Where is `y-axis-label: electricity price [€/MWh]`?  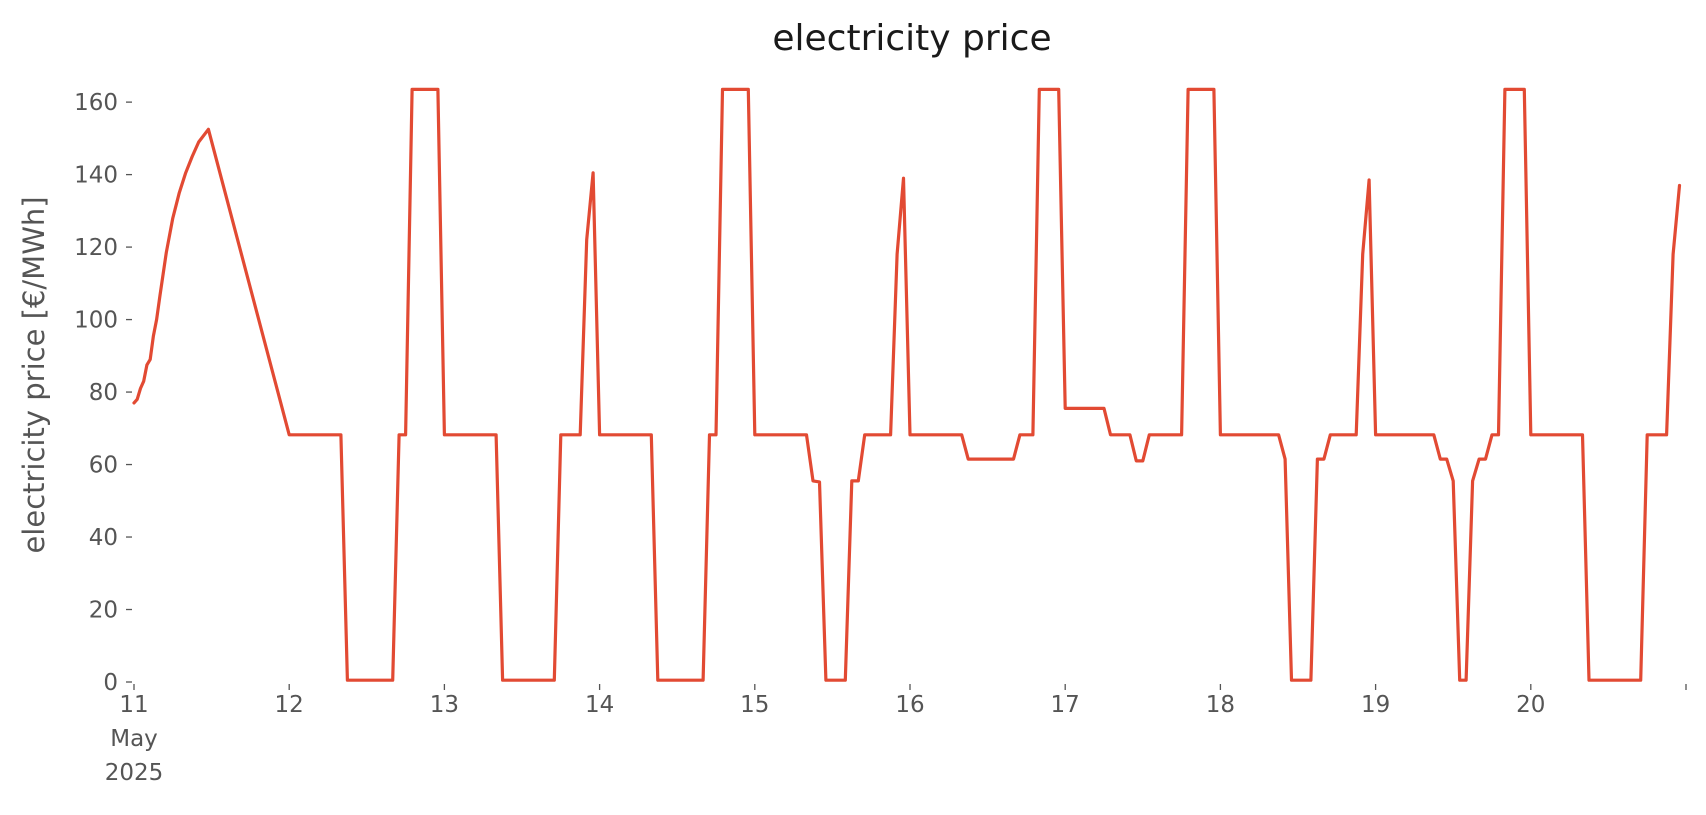
y-axis-label: electricity price [€/MWh] is located at coordinates (34, 374).